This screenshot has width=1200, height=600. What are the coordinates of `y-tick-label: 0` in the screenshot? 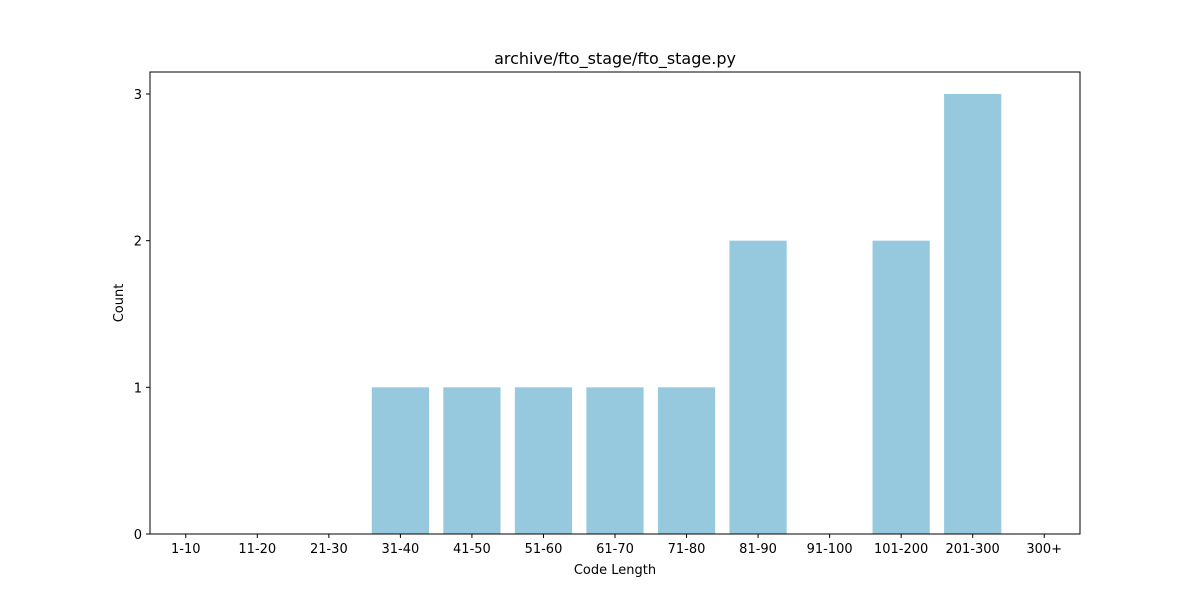 It's located at (138, 535).